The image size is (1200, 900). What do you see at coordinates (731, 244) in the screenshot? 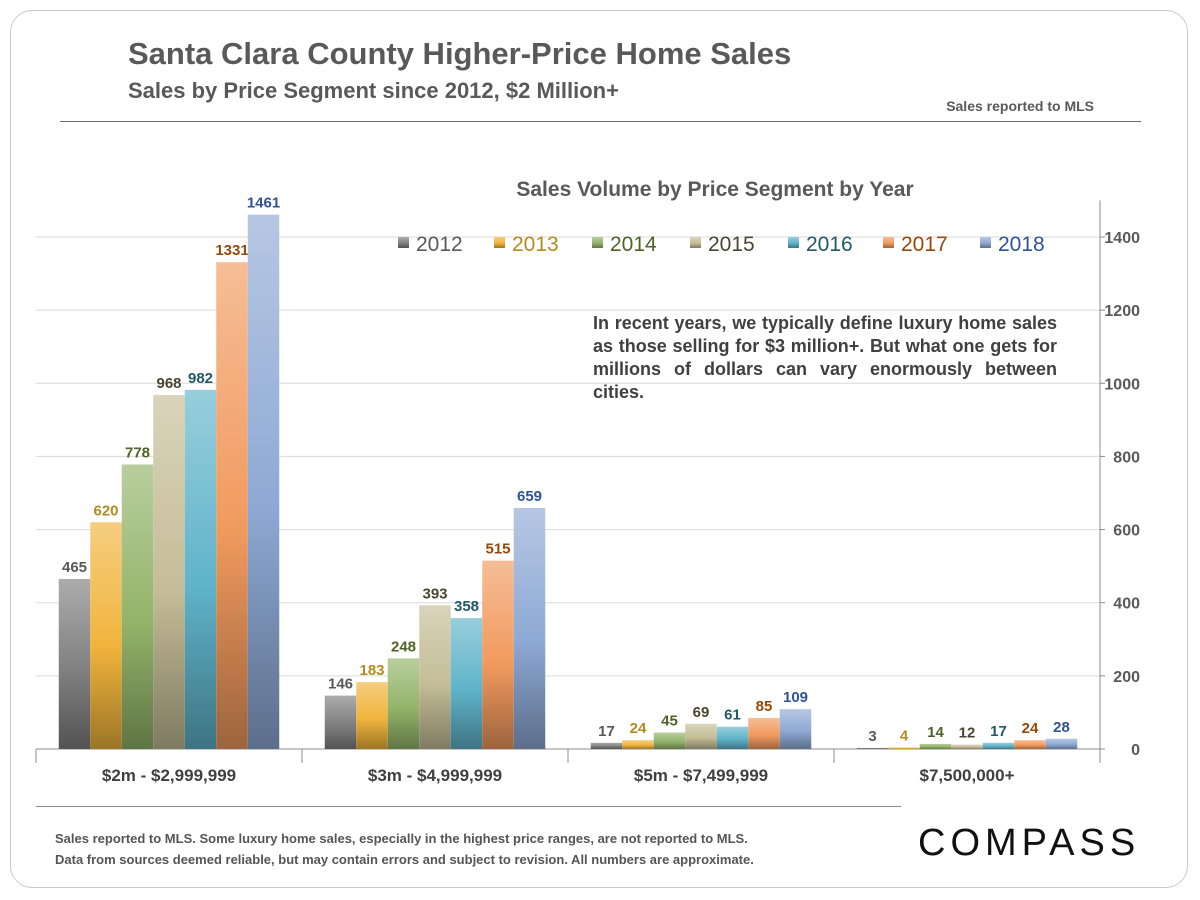
I see `legend-label: 2015` at bounding box center [731, 244].